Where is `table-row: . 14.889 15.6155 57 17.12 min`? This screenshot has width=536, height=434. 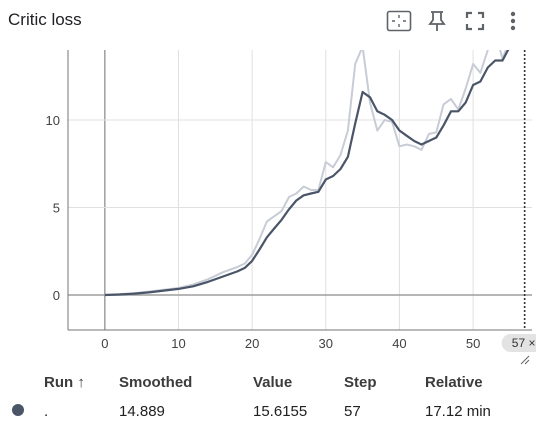
table-row: . 14.889 15.6155 57 17.12 min is located at coordinates (268, 411).